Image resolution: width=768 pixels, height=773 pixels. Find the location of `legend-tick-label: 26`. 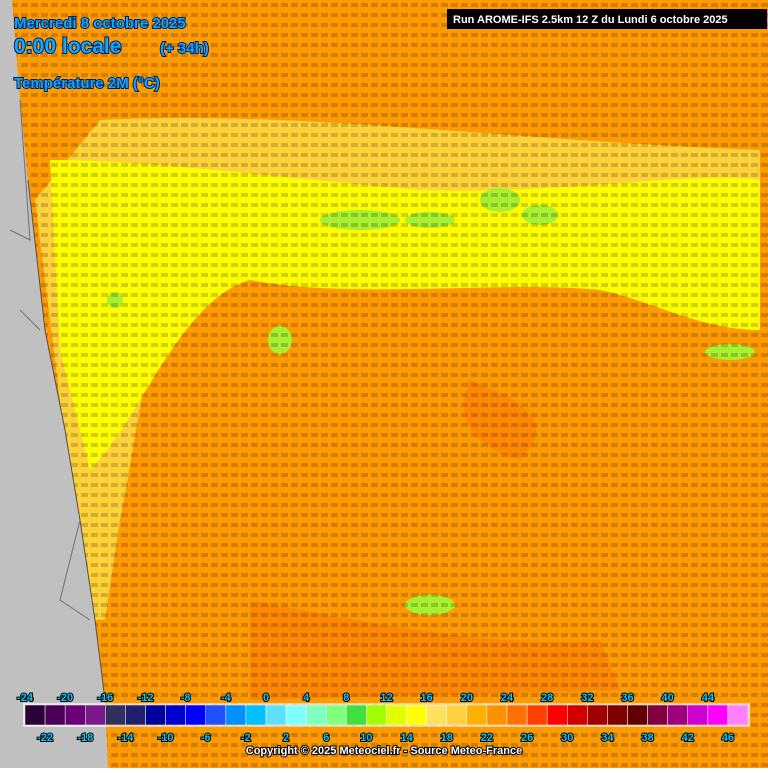

legend-tick-label: 26 is located at coordinates (527, 738).